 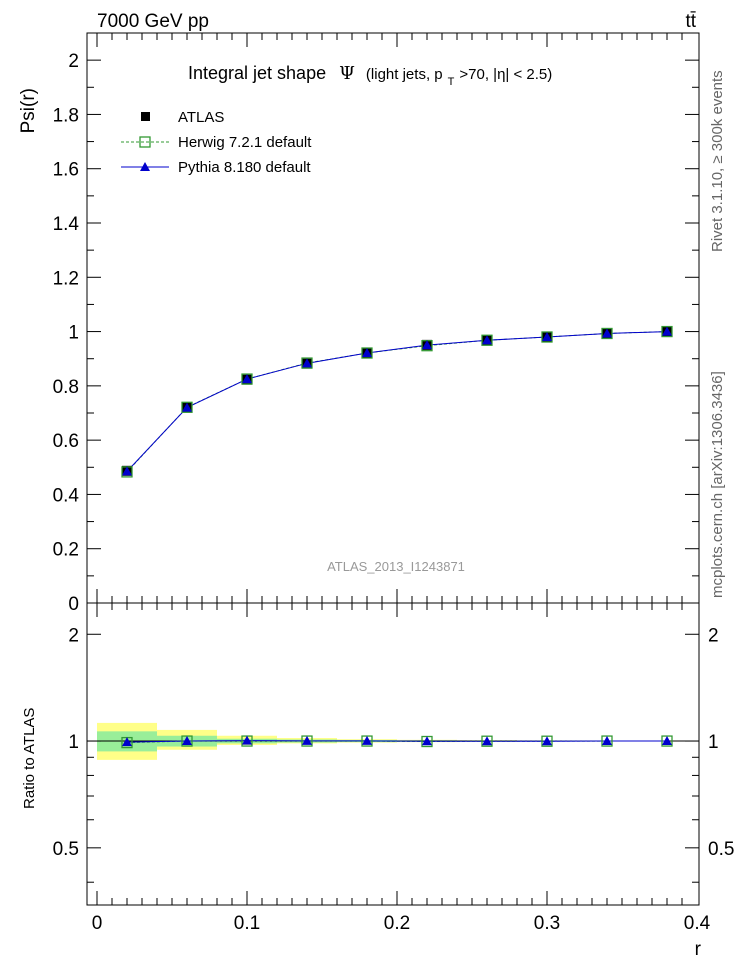 What do you see at coordinates (244, 167) in the screenshot?
I see `legend-label-pythia: Pythia 8.180 default` at bounding box center [244, 167].